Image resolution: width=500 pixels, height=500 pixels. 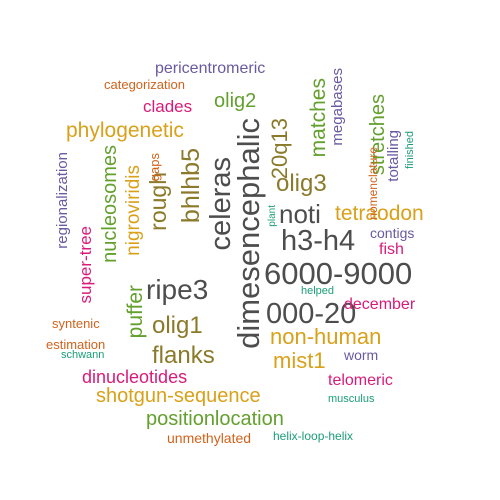 I want to click on word-tetraodon: tetraodon, so click(x=379, y=213).